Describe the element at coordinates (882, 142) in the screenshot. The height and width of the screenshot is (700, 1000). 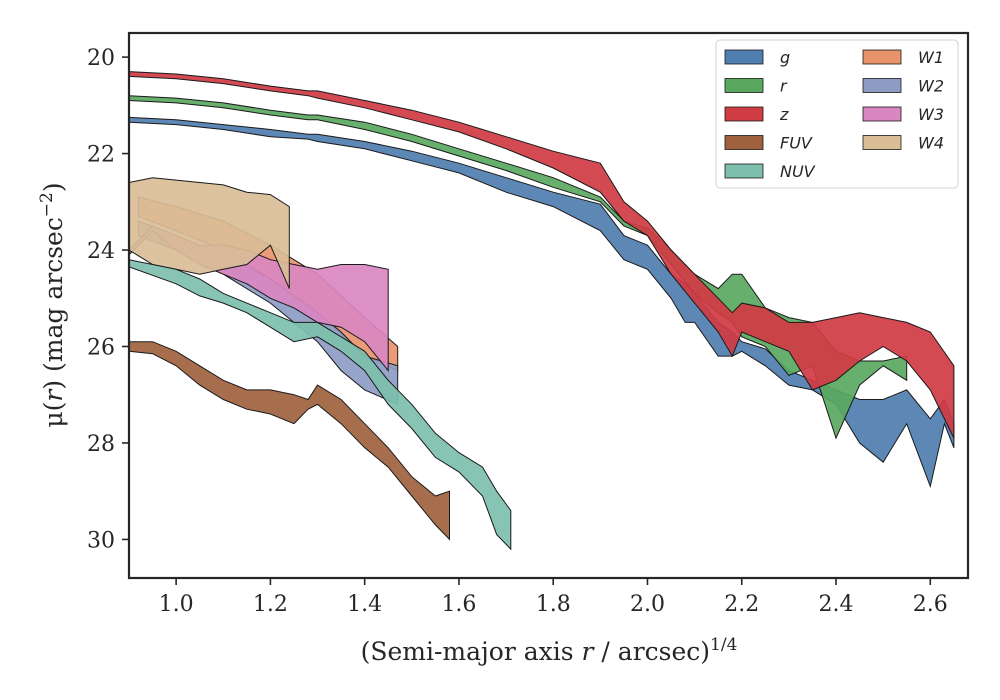
I see `legend-swatch-w4` at that location.